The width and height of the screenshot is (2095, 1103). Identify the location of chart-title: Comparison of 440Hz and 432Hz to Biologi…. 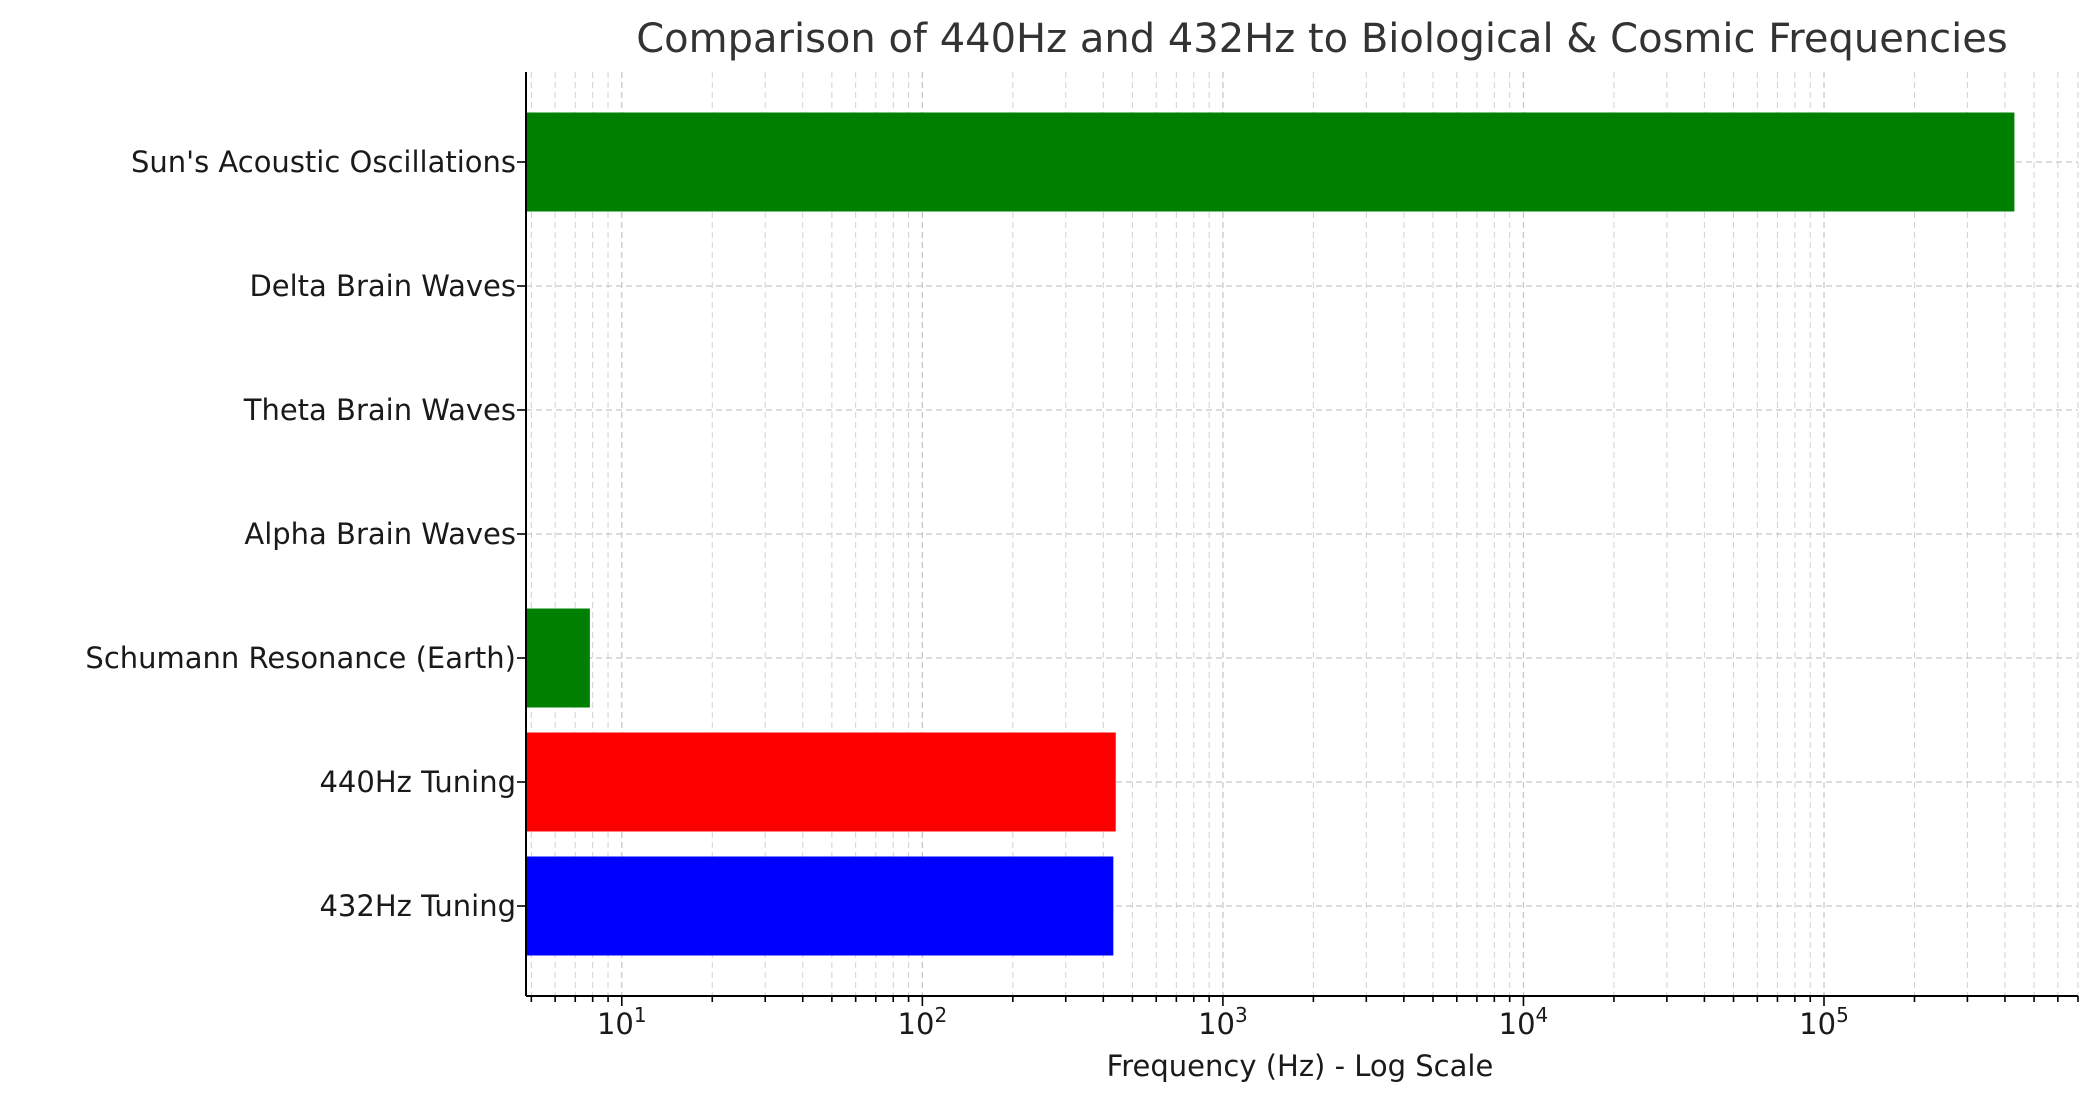
(1322, 39).